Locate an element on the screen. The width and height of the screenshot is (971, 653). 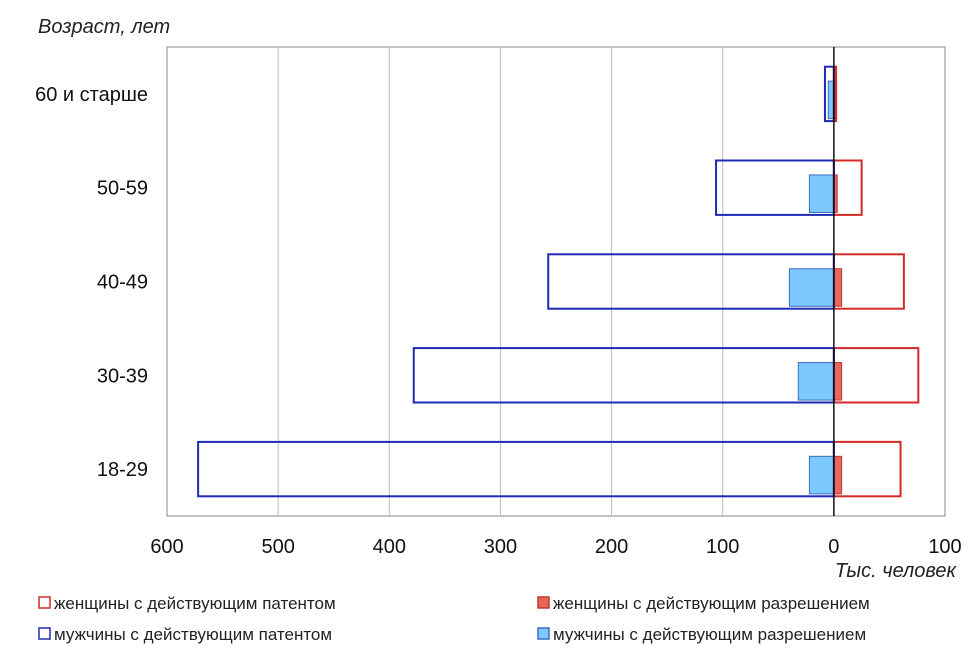
y-axis-label: Возраст, лет is located at coordinates (104, 27).